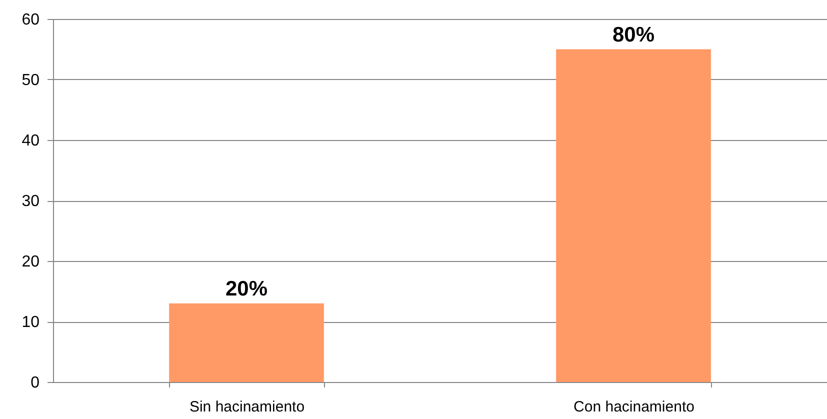 The height and width of the screenshot is (419, 827). I want to click on y-tick-label: 60, so click(31, 20).